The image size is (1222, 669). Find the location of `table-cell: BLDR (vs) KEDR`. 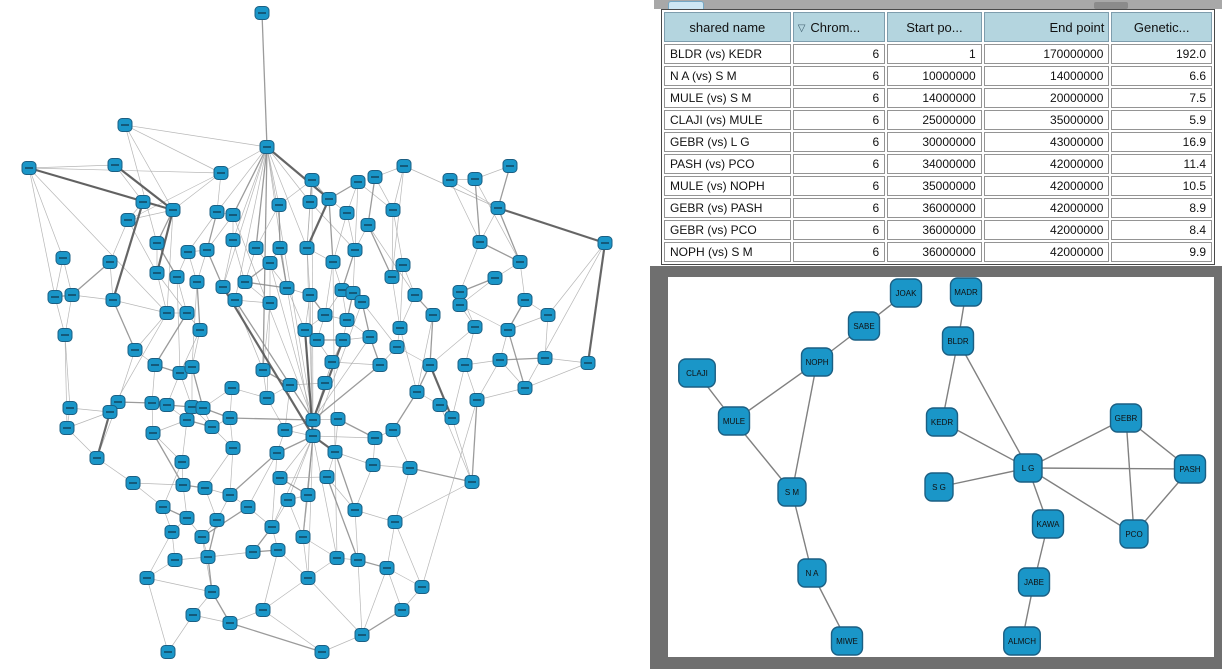

table-cell: BLDR (vs) KEDR is located at coordinates (727, 54).